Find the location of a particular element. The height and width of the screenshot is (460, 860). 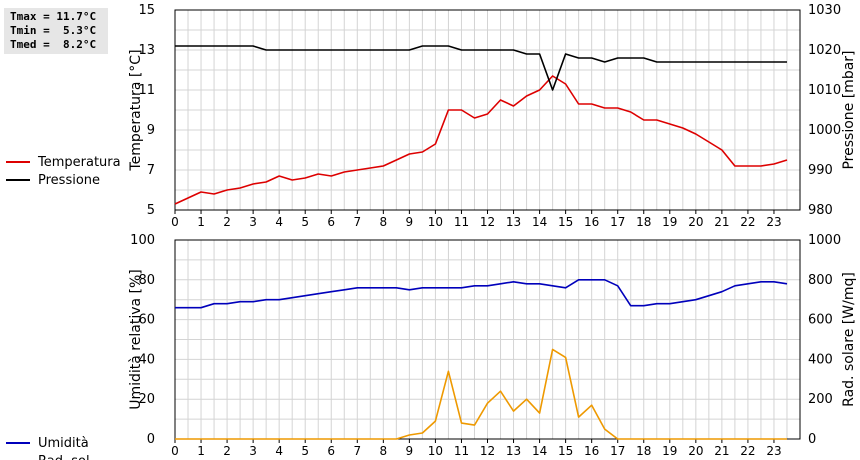

series-line-pressione is located at coordinates (481, 68).